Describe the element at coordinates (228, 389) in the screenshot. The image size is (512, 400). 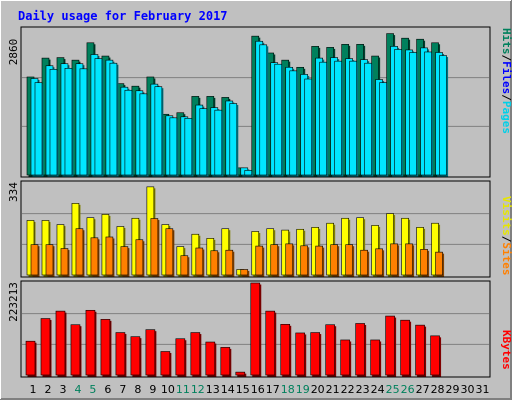
I see `x-tick-day-14: 14` at that location.